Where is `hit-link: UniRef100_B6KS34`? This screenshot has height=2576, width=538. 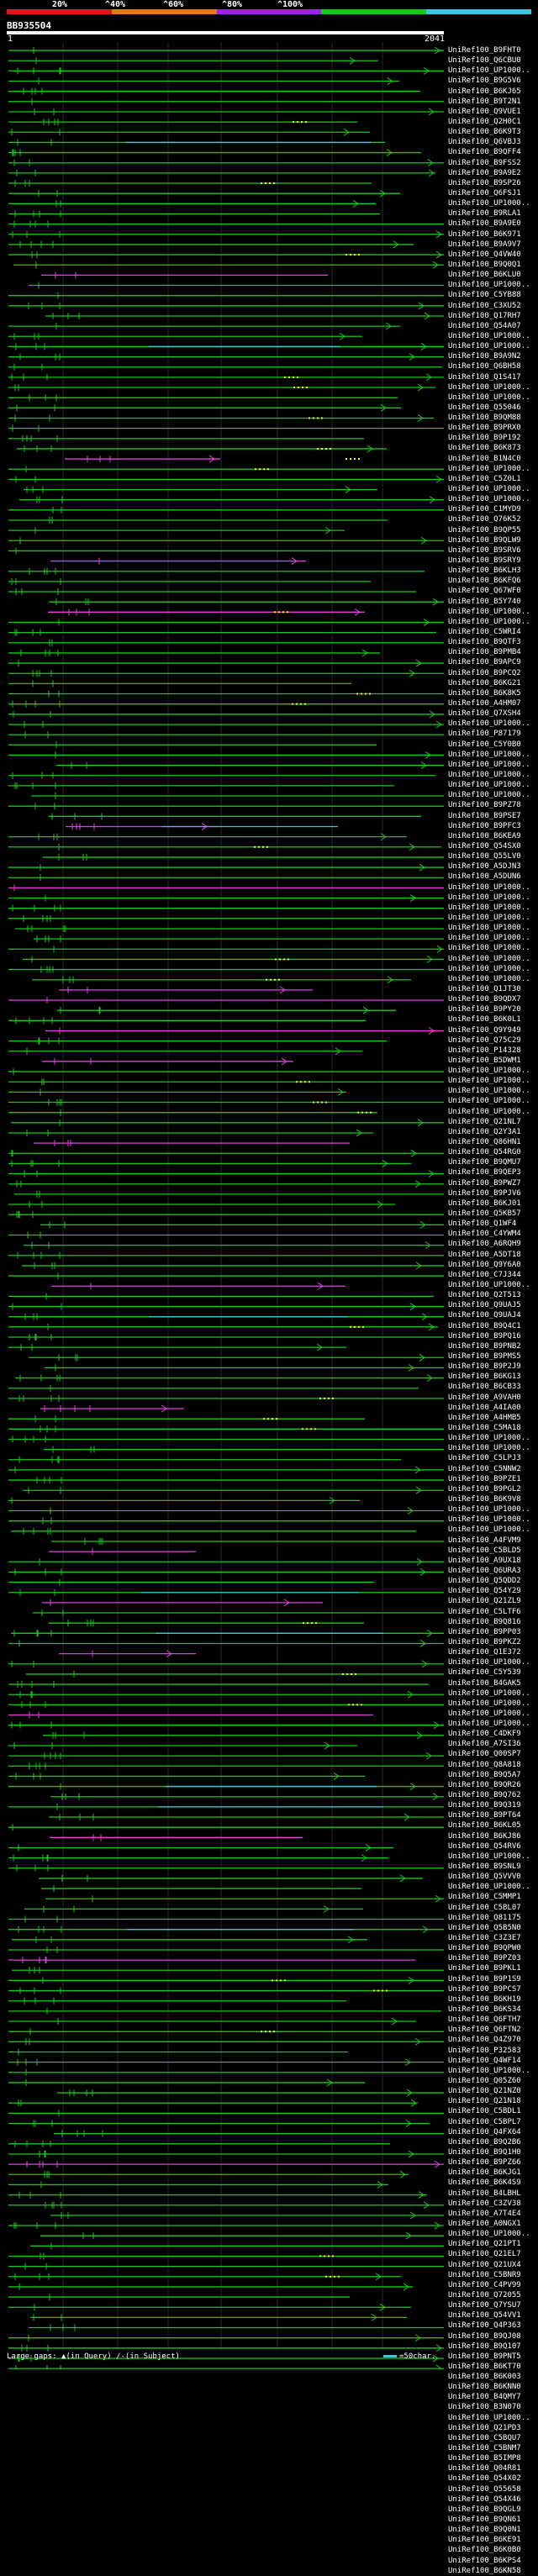 hit-link: UniRef100_B6KS34 is located at coordinates (484, 2009).